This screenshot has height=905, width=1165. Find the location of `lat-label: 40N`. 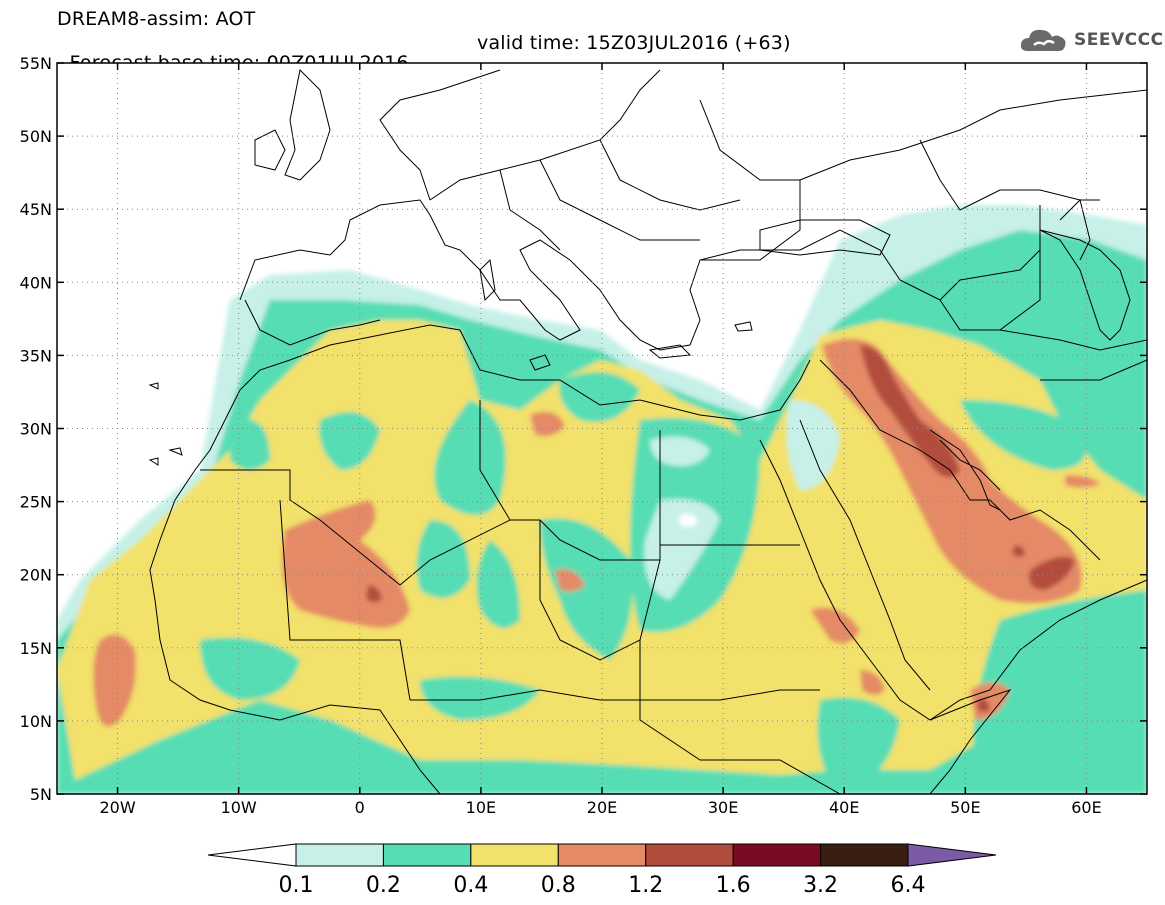

lat-label: 40N is located at coordinates (36, 282).